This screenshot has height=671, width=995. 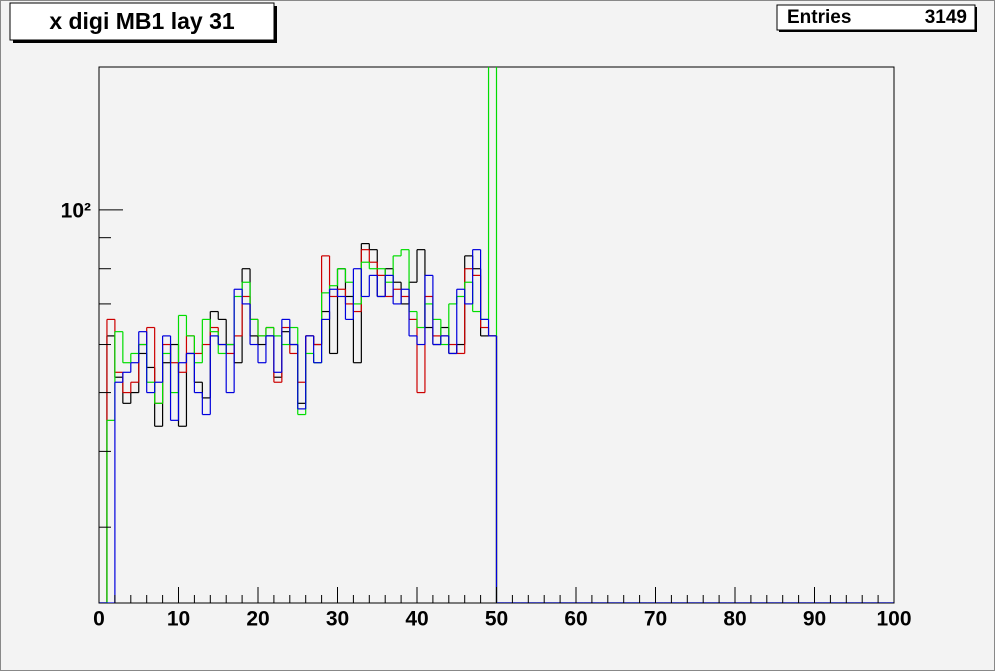 What do you see at coordinates (893, 619) in the screenshot?
I see `x-tick-label: 100` at bounding box center [893, 619].